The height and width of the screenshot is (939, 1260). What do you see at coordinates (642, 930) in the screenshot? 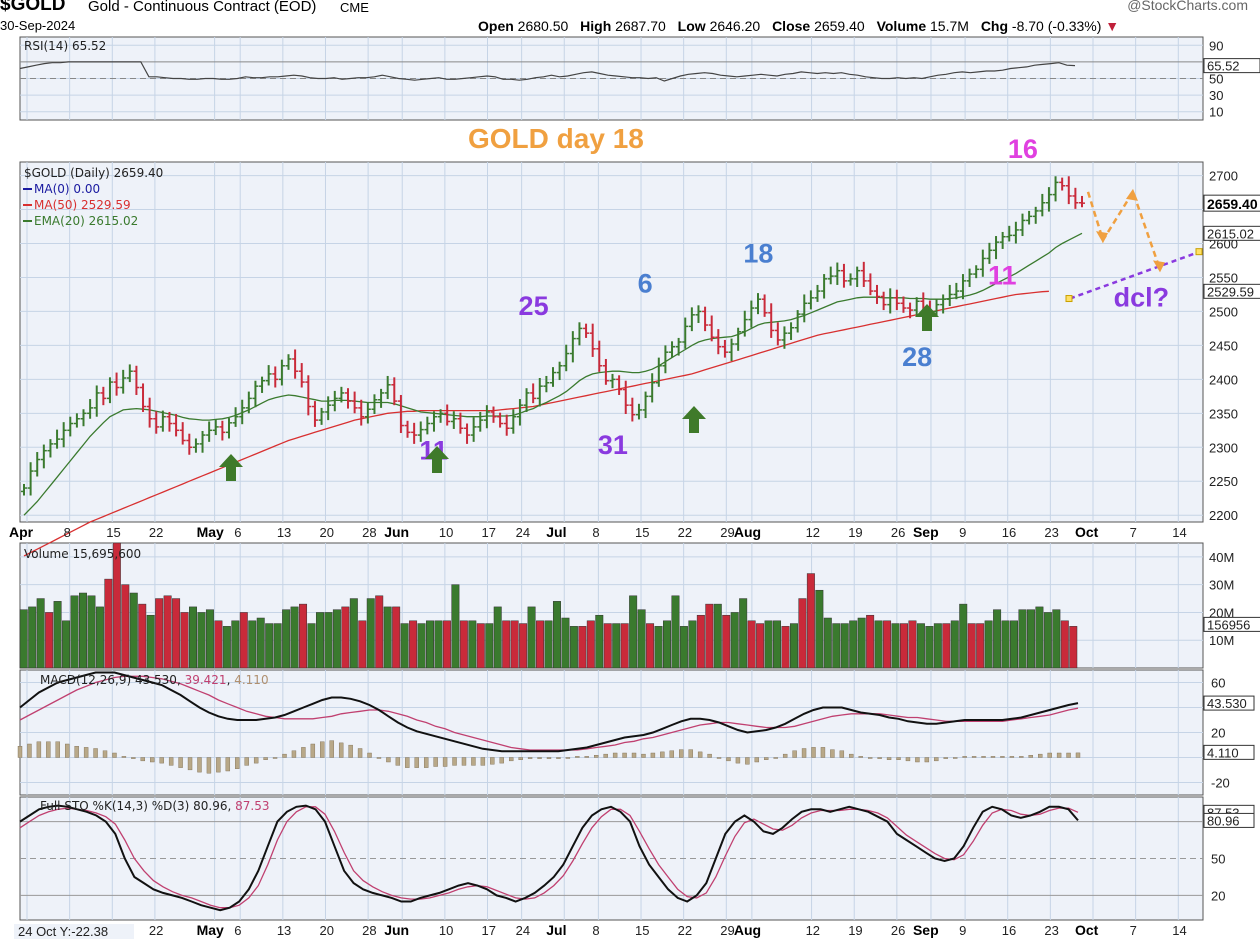
I see `bottom-x-axis-label: 15` at bounding box center [642, 930].